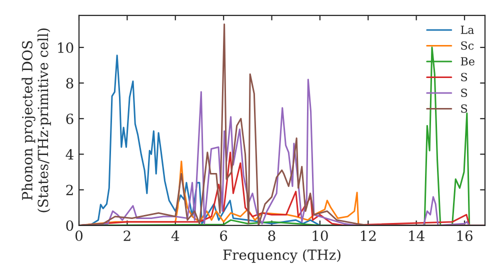  I want to click on y-tick-label: 2, so click(69, 190).